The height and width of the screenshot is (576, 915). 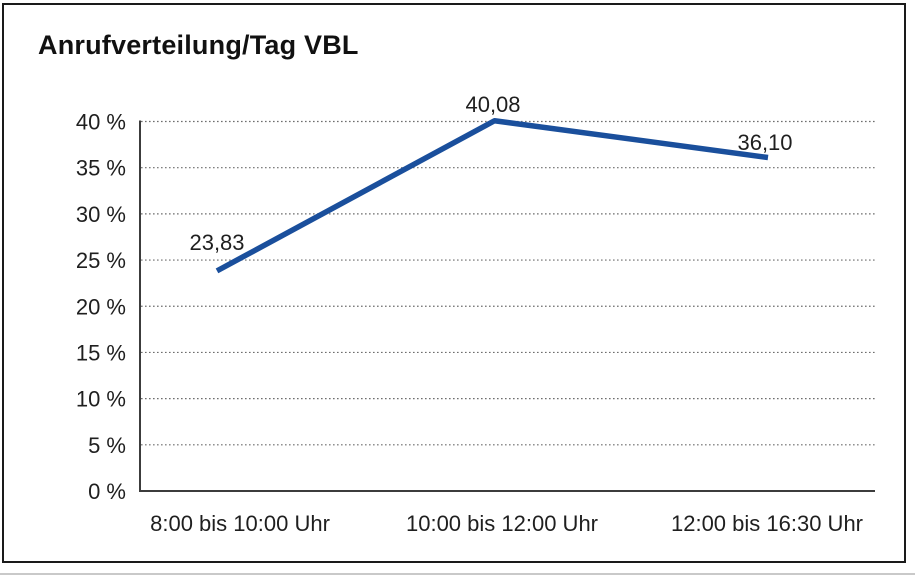 What do you see at coordinates (101, 260) in the screenshot?
I see `y-tick-label: 25 %` at bounding box center [101, 260].